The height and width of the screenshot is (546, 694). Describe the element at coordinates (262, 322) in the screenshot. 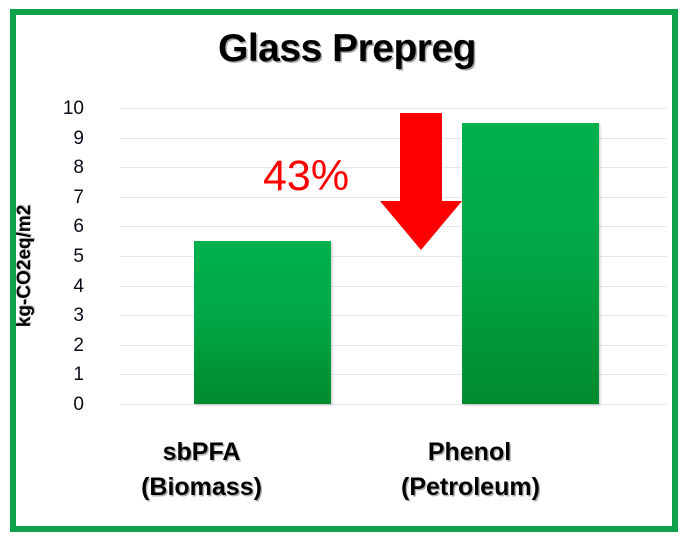

I see `bar-sbpfa` at that location.